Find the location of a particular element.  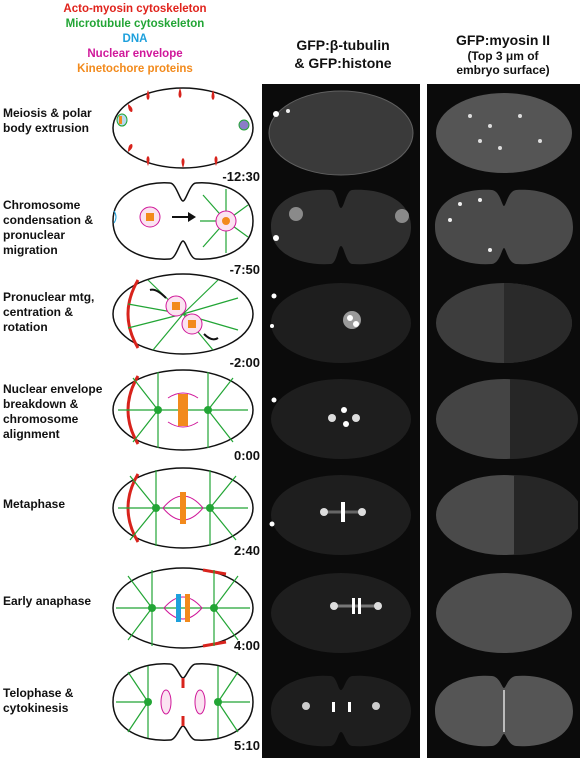

tubulin-image-early-anaphase is located at coordinates (341, 613).